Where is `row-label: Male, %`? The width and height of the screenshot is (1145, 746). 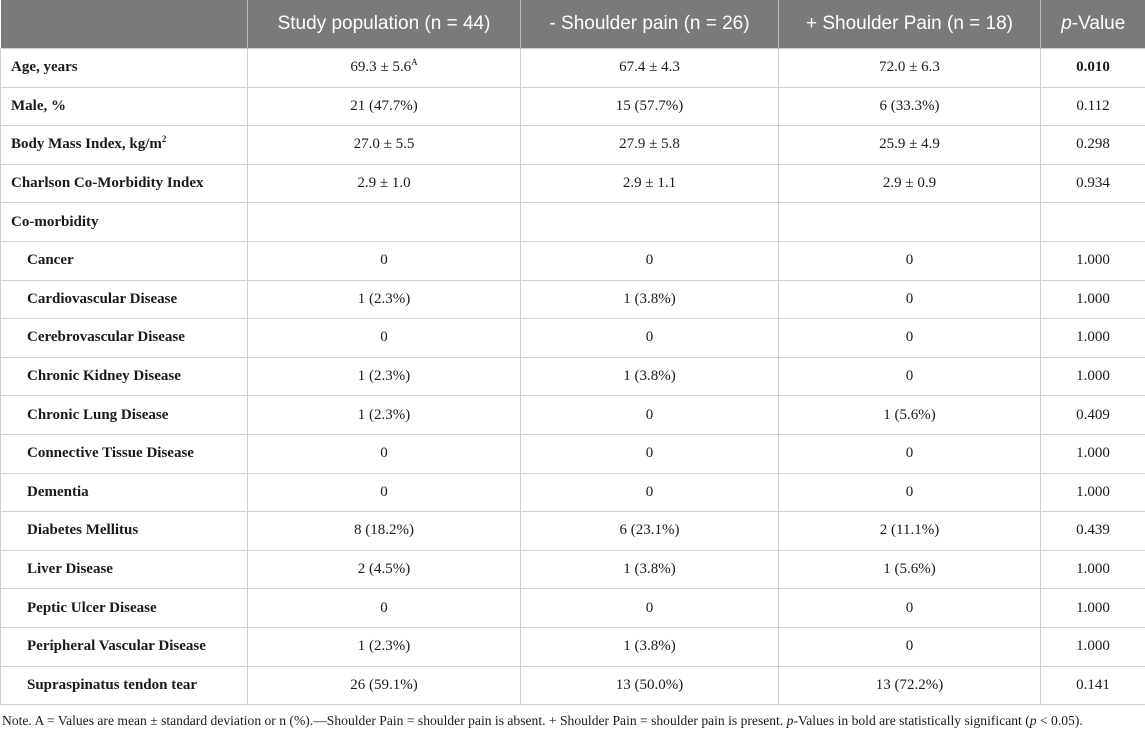 row-label: Male, % is located at coordinates (124, 106).